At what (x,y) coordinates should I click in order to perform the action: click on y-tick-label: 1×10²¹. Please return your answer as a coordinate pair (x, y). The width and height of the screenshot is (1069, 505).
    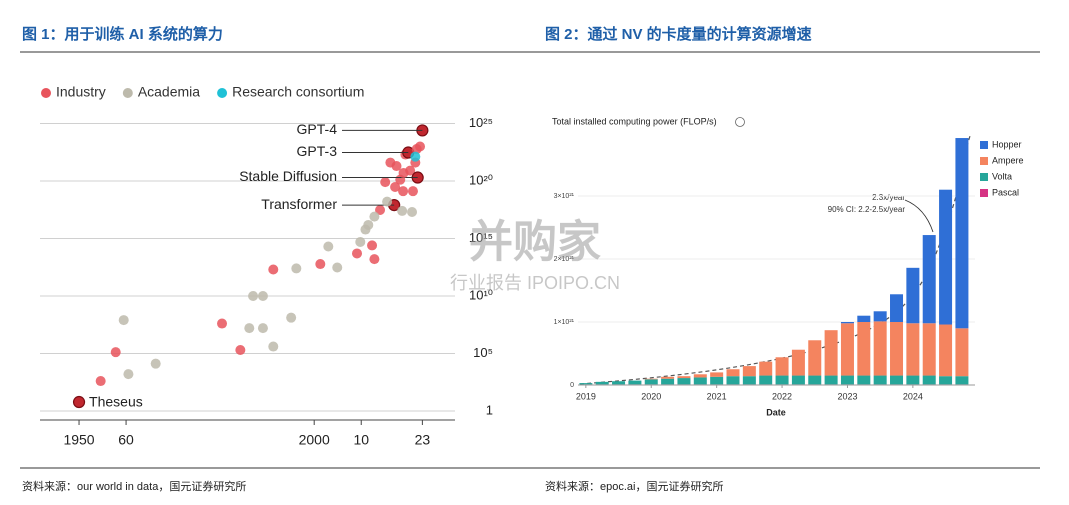
    Looking at the image, I should click on (564, 322).